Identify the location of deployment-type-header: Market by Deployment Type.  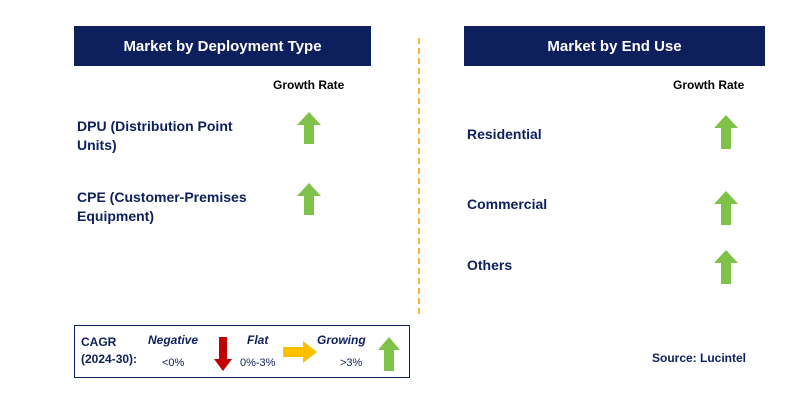
(222, 46).